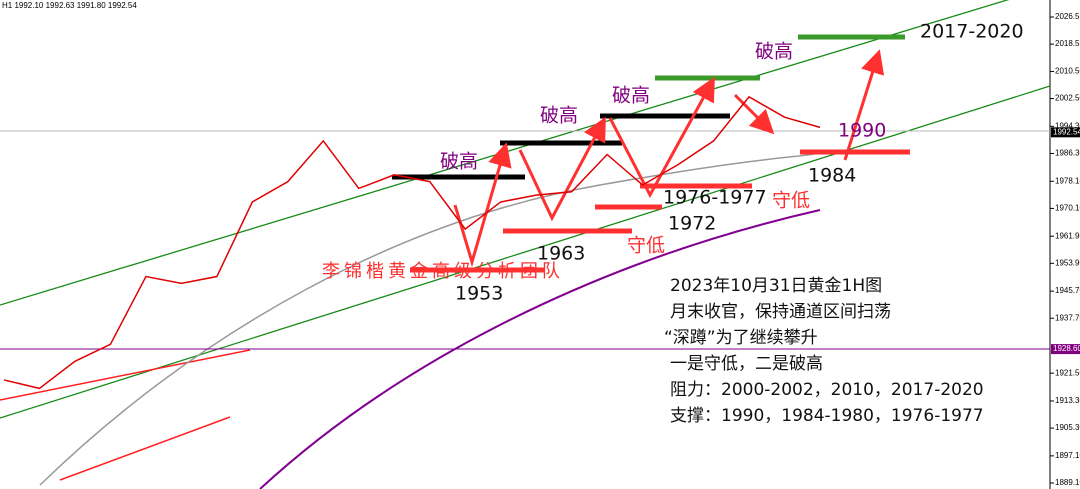 The width and height of the screenshot is (1080, 489). What do you see at coordinates (1067, 235) in the screenshot?
I see `y-tick-label: 1961.90` at bounding box center [1067, 235].